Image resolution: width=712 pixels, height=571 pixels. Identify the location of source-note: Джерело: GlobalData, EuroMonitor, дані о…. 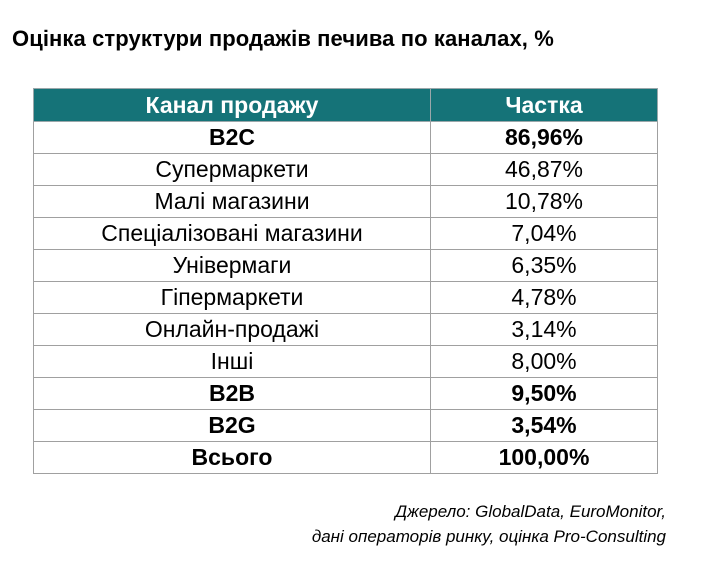
(489, 524).